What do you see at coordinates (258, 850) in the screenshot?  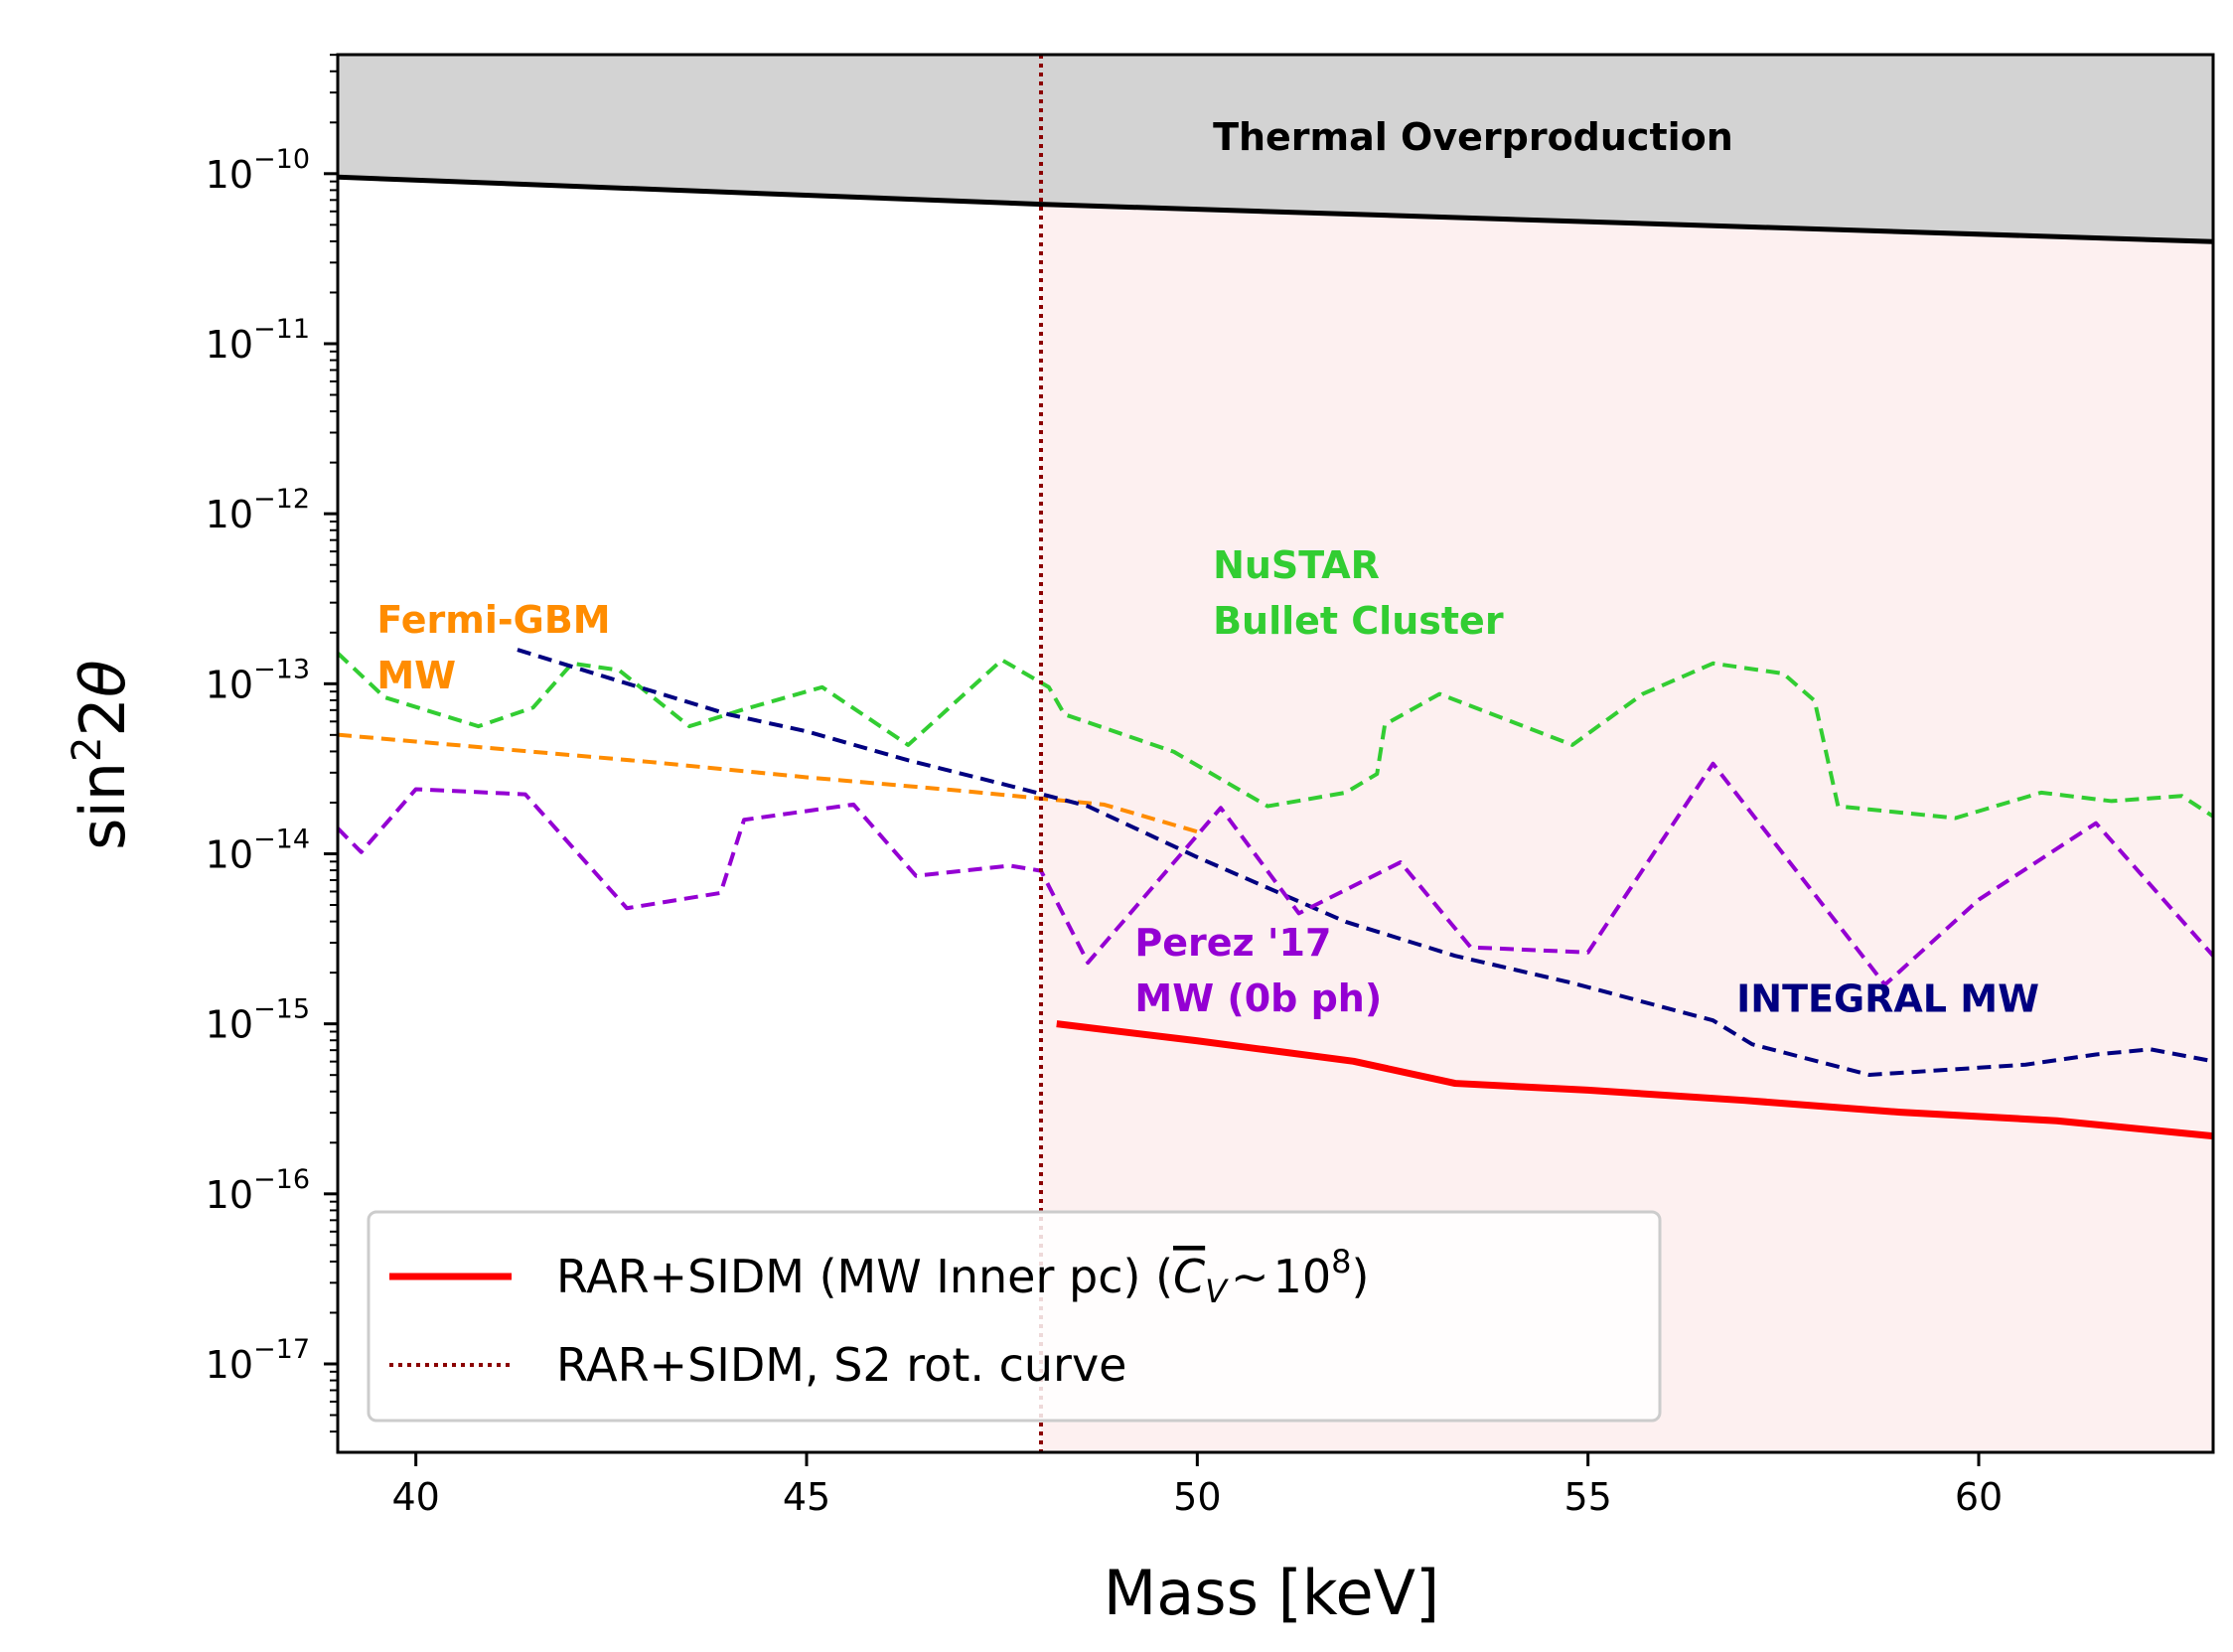 I see `y-tick-label: 10−14` at bounding box center [258, 850].